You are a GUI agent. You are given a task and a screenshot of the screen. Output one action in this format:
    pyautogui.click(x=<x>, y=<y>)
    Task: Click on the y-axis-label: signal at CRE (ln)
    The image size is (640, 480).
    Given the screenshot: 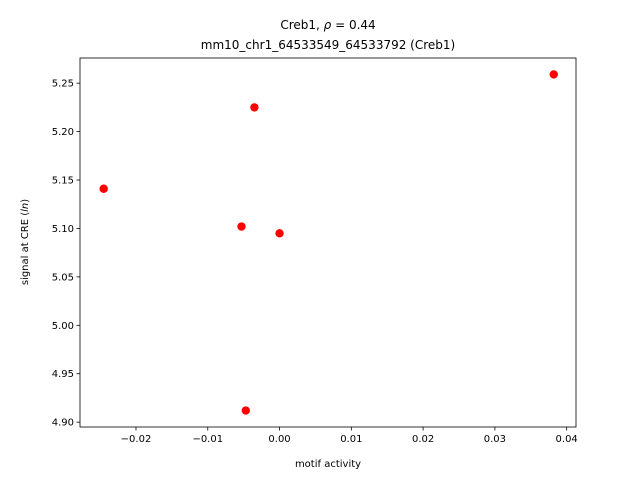 What is the action you would take?
    pyautogui.click(x=25, y=242)
    